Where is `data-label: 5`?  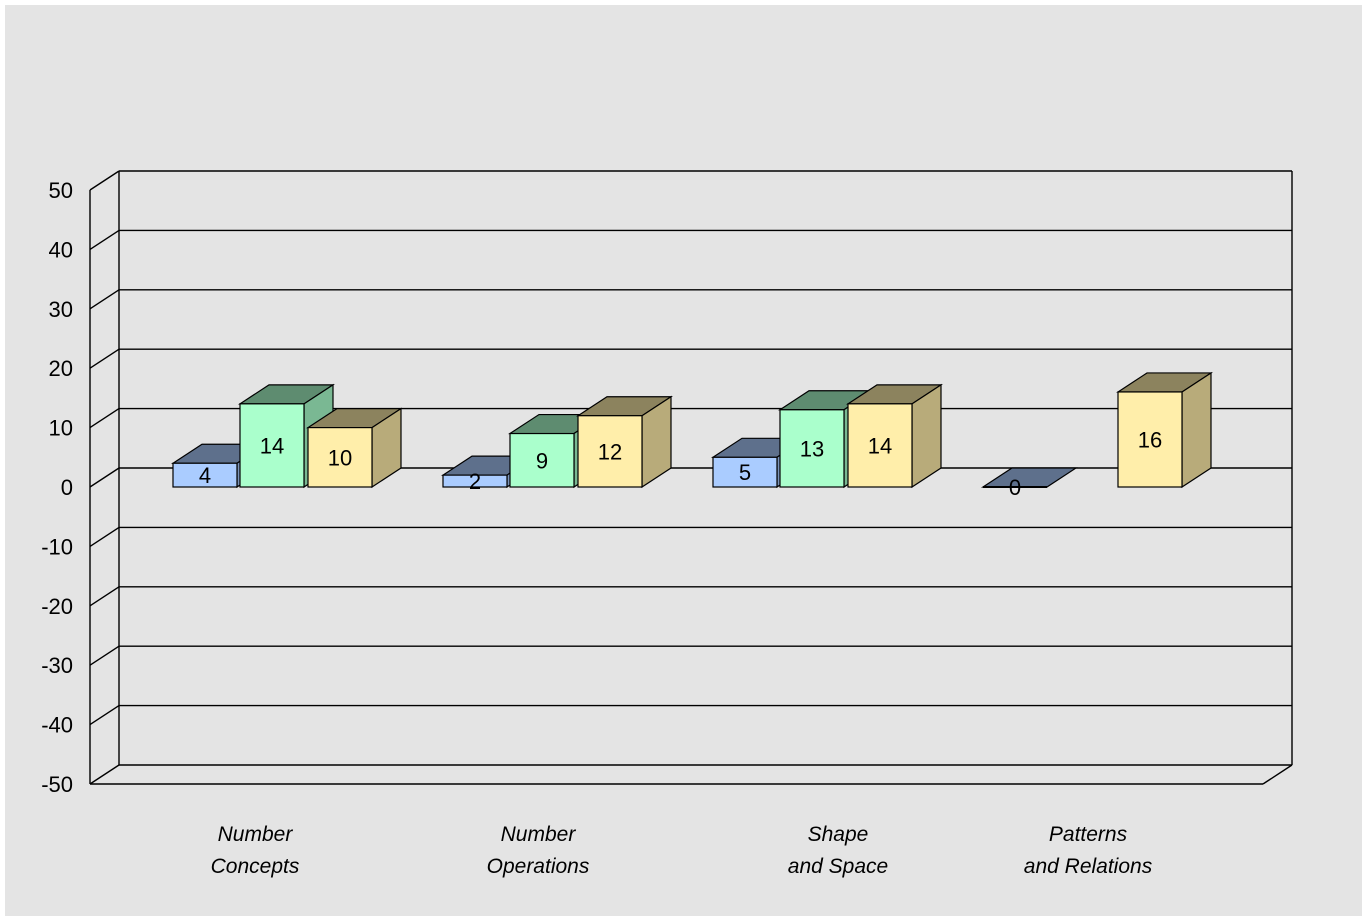 data-label: 5 is located at coordinates (745, 472).